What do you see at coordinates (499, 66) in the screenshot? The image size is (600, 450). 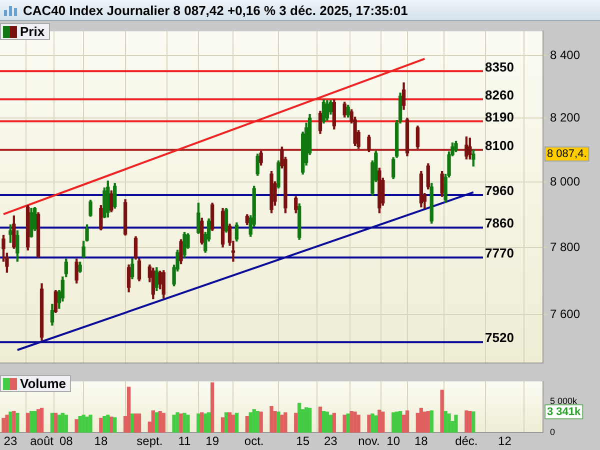 I see `ref-line-label: 8350` at bounding box center [499, 66].